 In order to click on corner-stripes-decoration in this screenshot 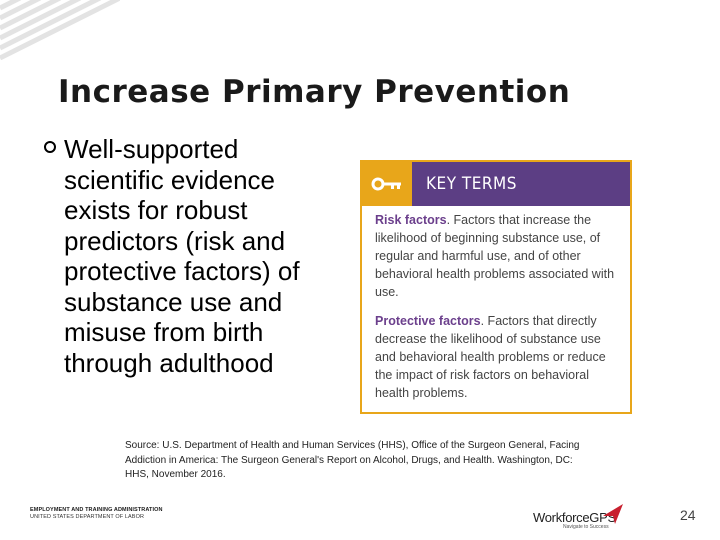, I will do `click(60, 30)`.